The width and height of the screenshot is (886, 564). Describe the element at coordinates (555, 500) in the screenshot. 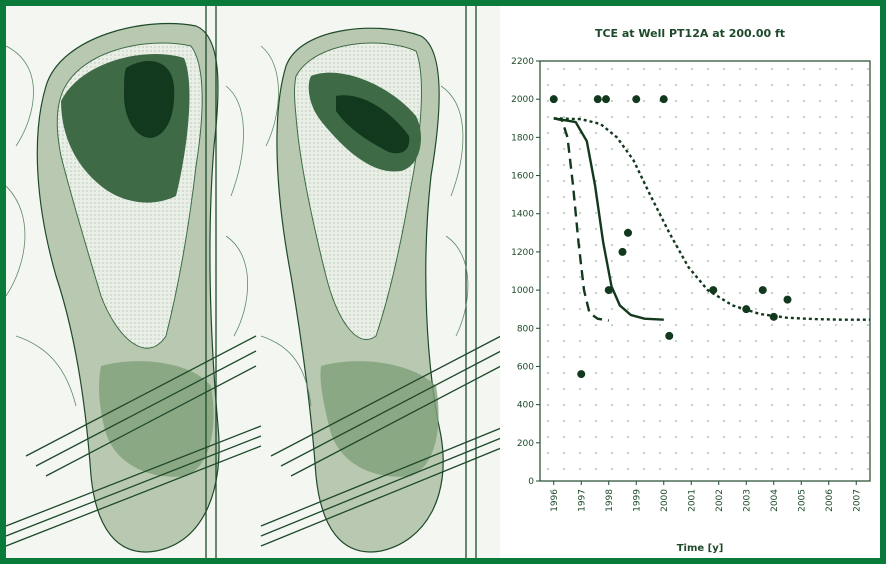

I see `x-tick-label: 1996` at that location.